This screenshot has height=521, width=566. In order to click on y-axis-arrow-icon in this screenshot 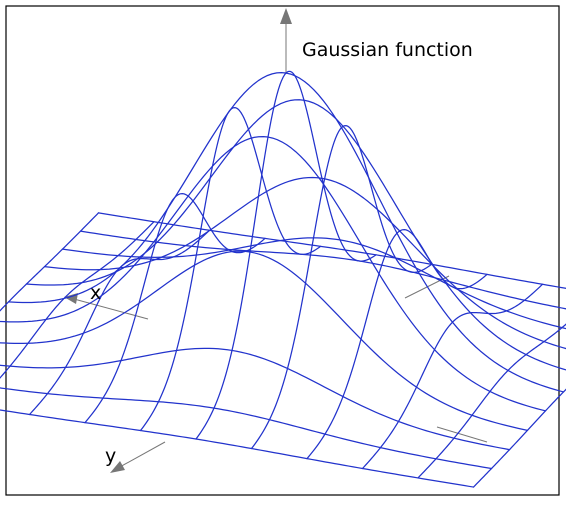, I will do `click(117, 467)`.